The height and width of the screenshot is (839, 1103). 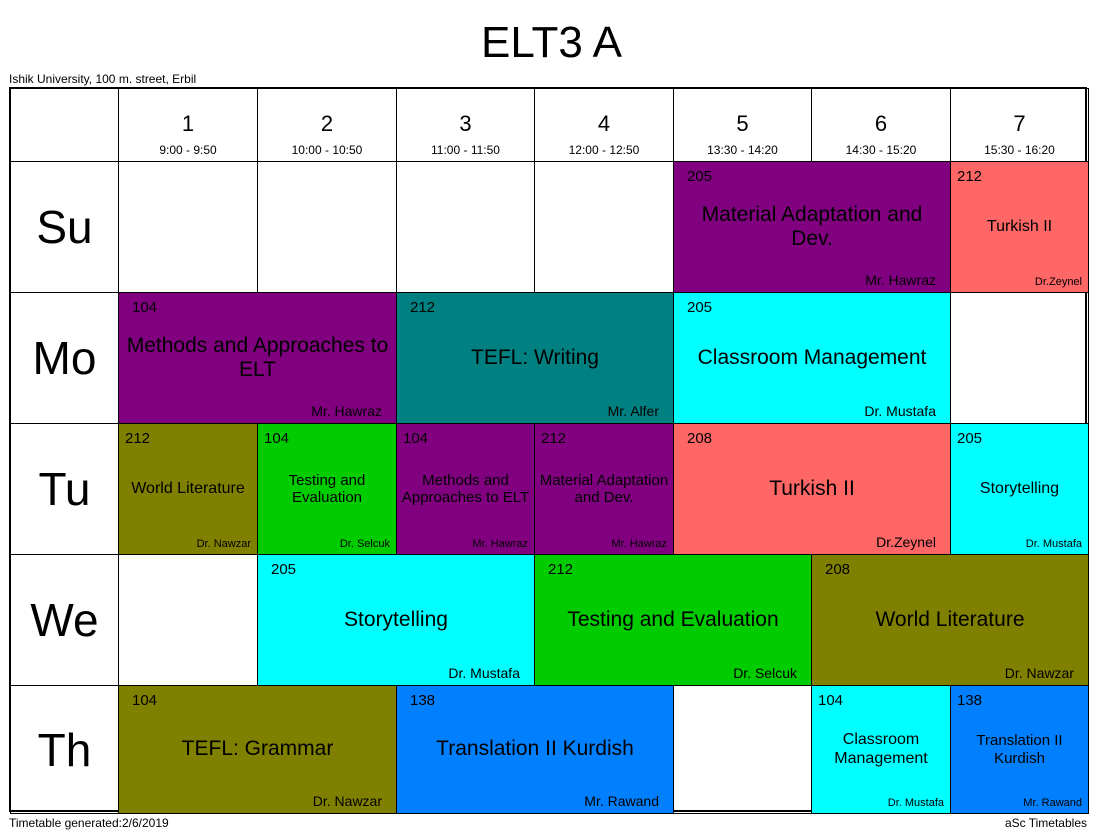 I want to click on period-number: 3, so click(x=465, y=123).